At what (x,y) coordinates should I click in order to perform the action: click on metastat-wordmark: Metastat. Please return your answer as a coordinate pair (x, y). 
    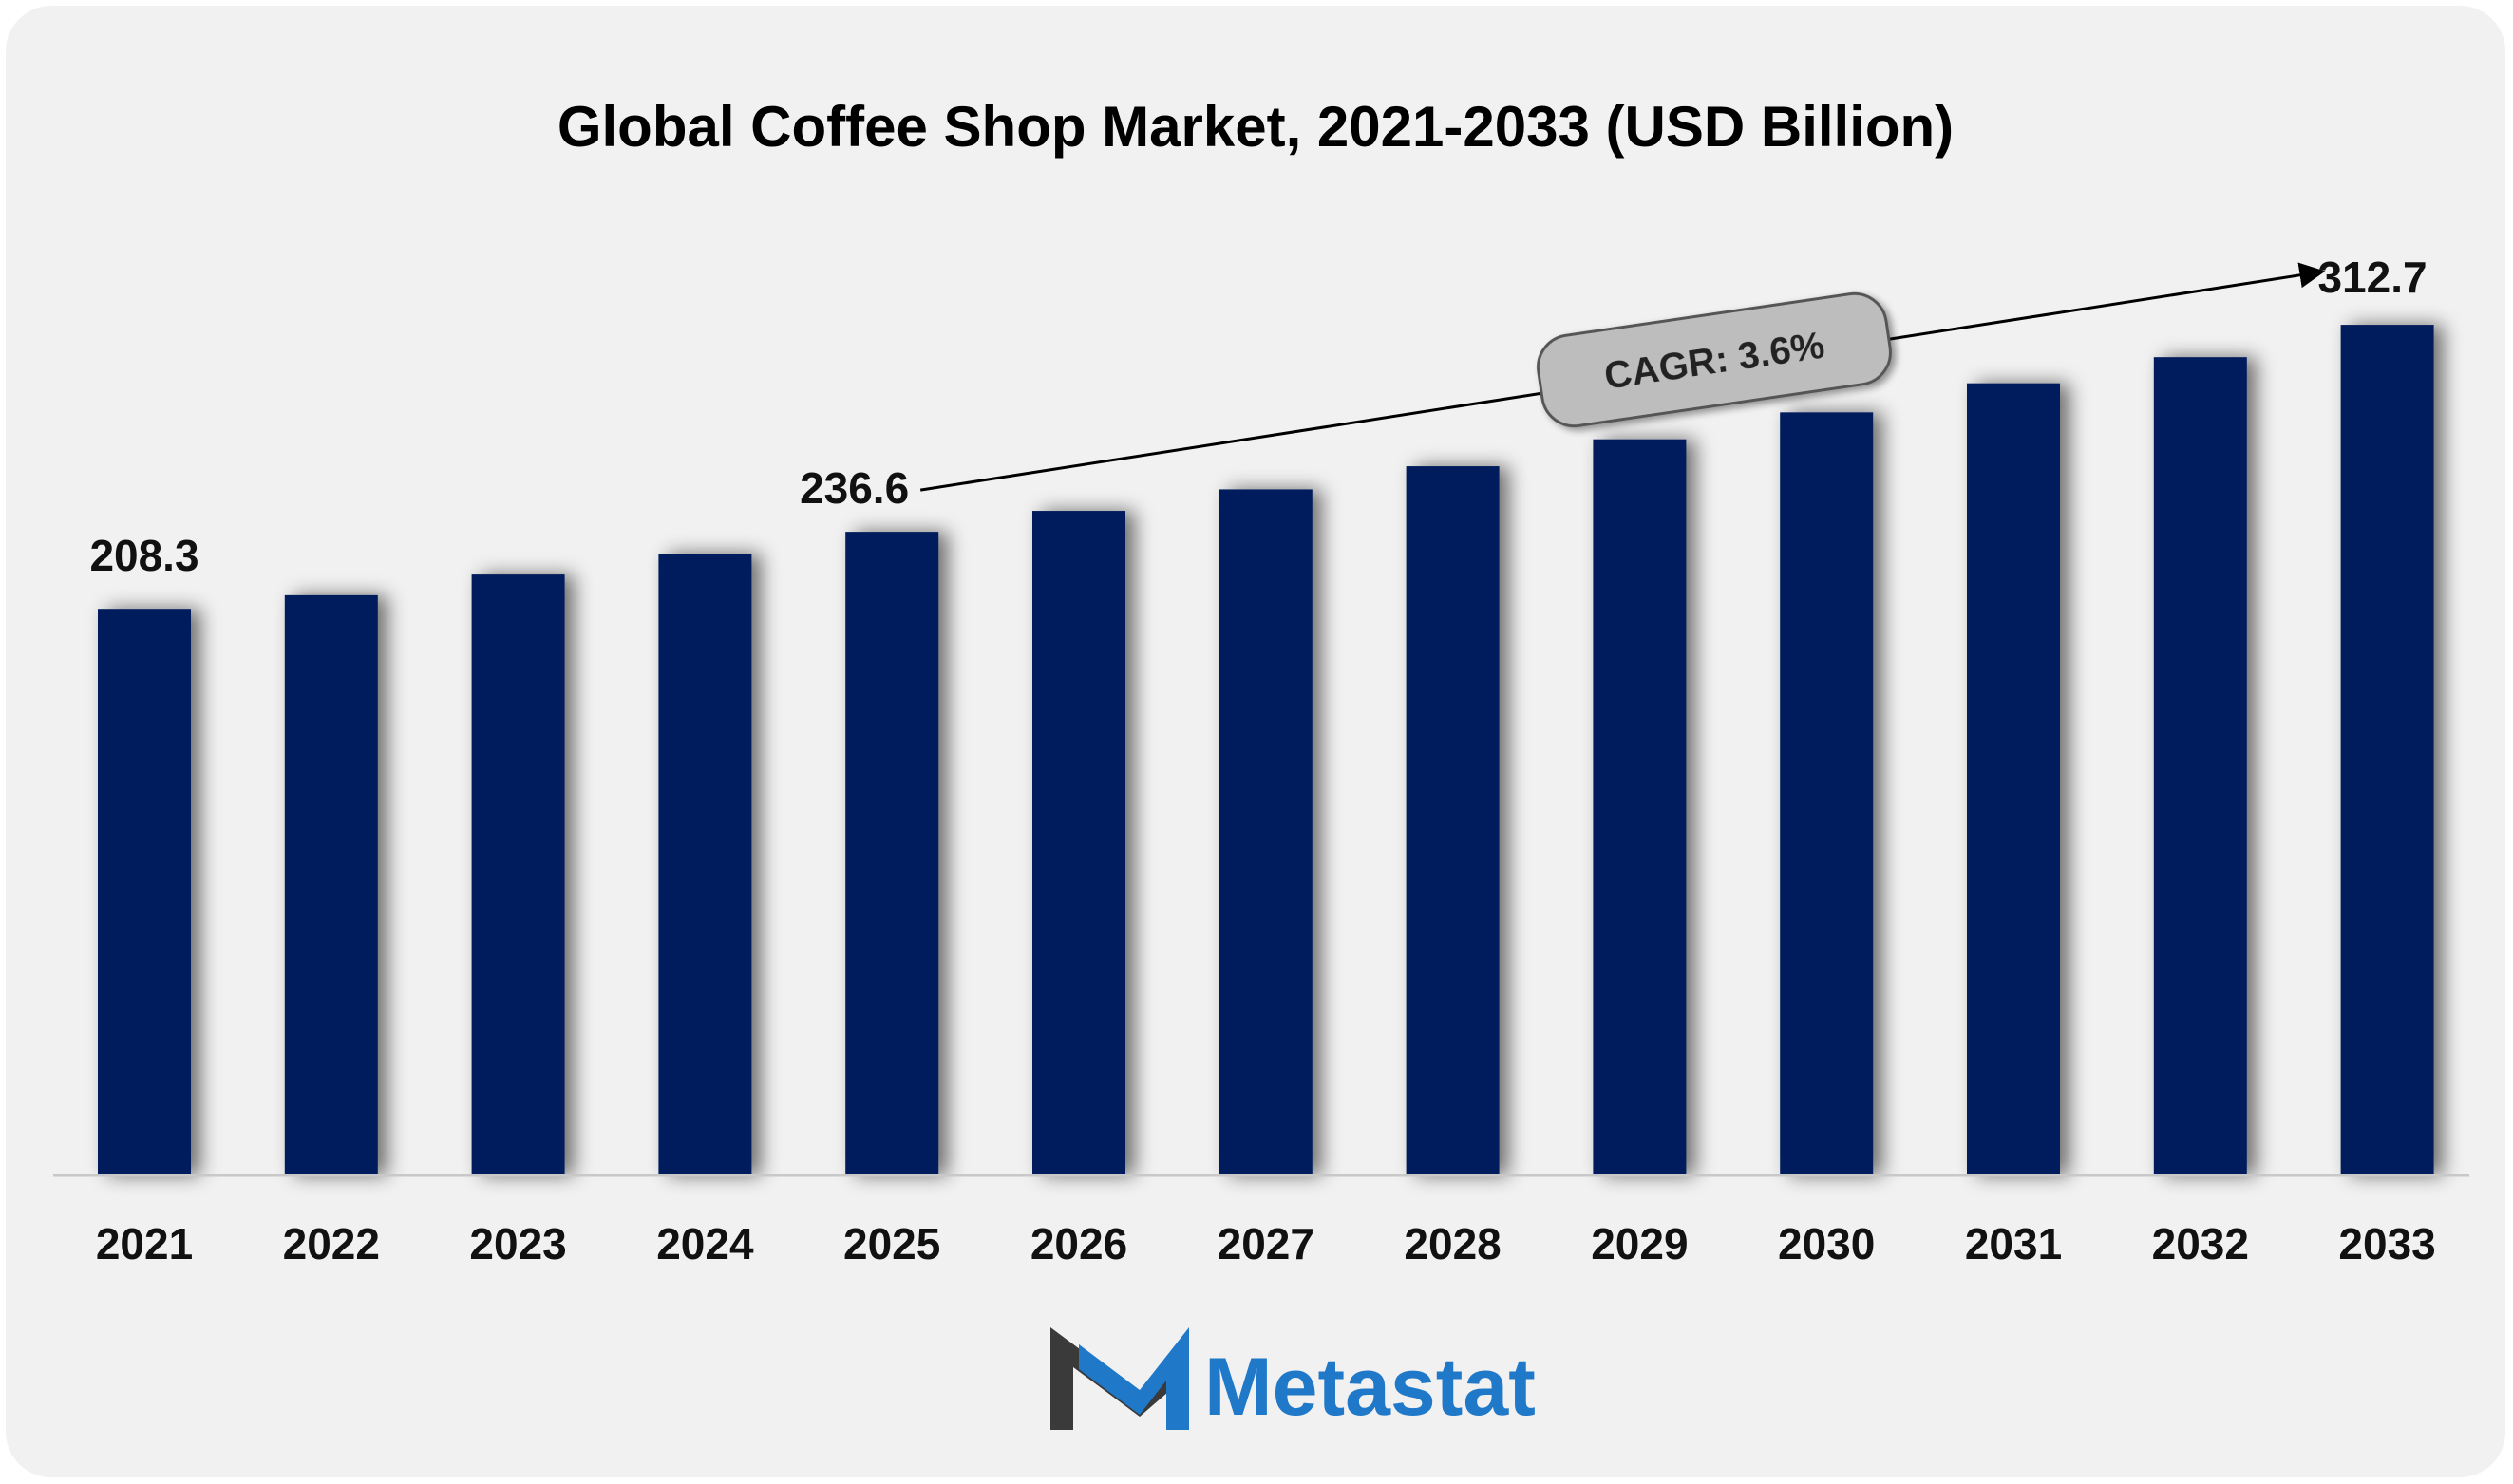
    Looking at the image, I should click on (1370, 1387).